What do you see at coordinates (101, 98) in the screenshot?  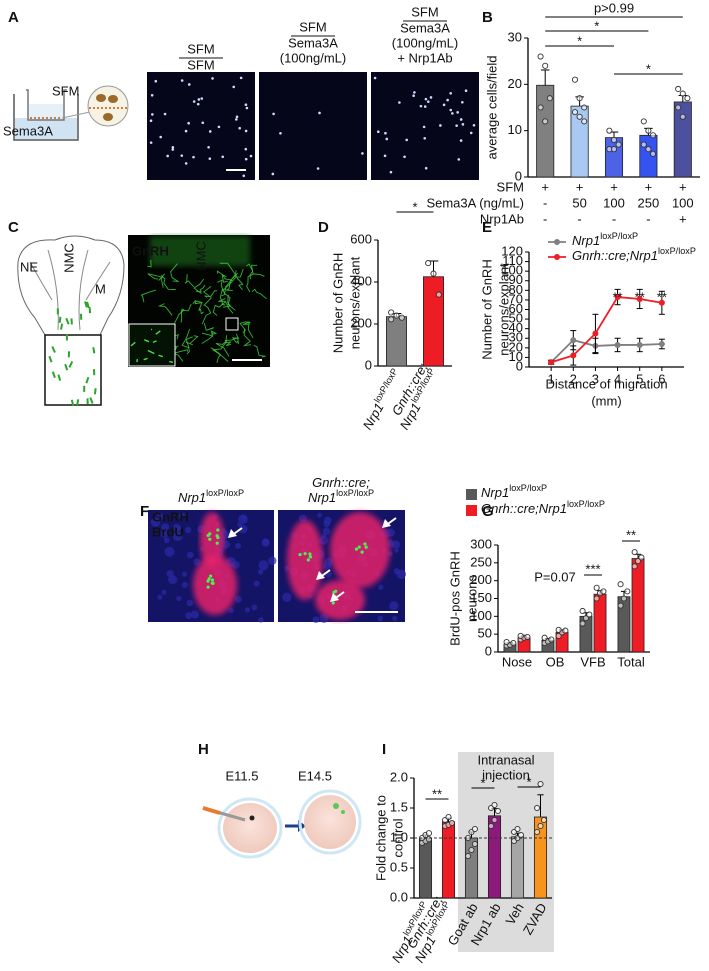 I see `cell-icon` at bounding box center [101, 98].